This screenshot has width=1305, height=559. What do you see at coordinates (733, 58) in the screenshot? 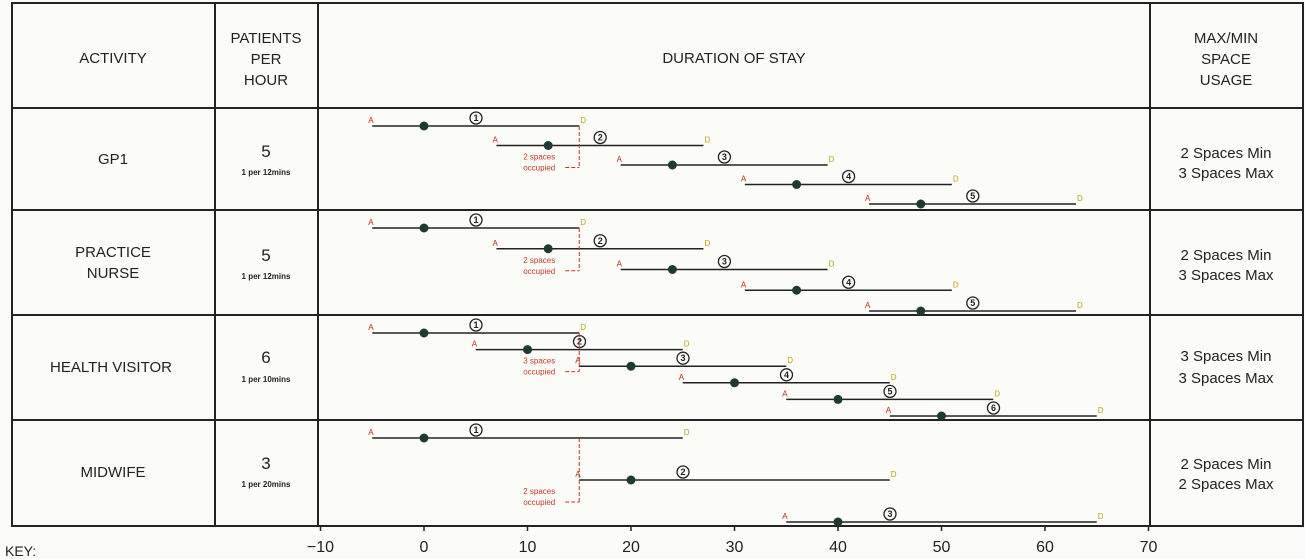
I see `header-duration: DURATION OF STAY` at bounding box center [733, 58].